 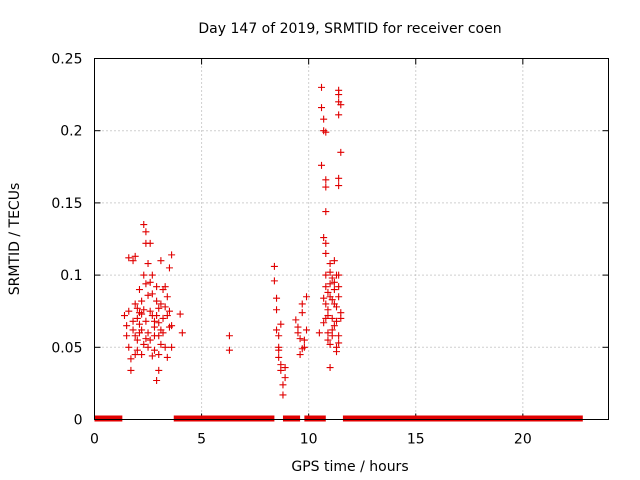 What do you see at coordinates (15, 239) in the screenshot?
I see `y-axis-label: SRMTID / TECUs` at bounding box center [15, 239].